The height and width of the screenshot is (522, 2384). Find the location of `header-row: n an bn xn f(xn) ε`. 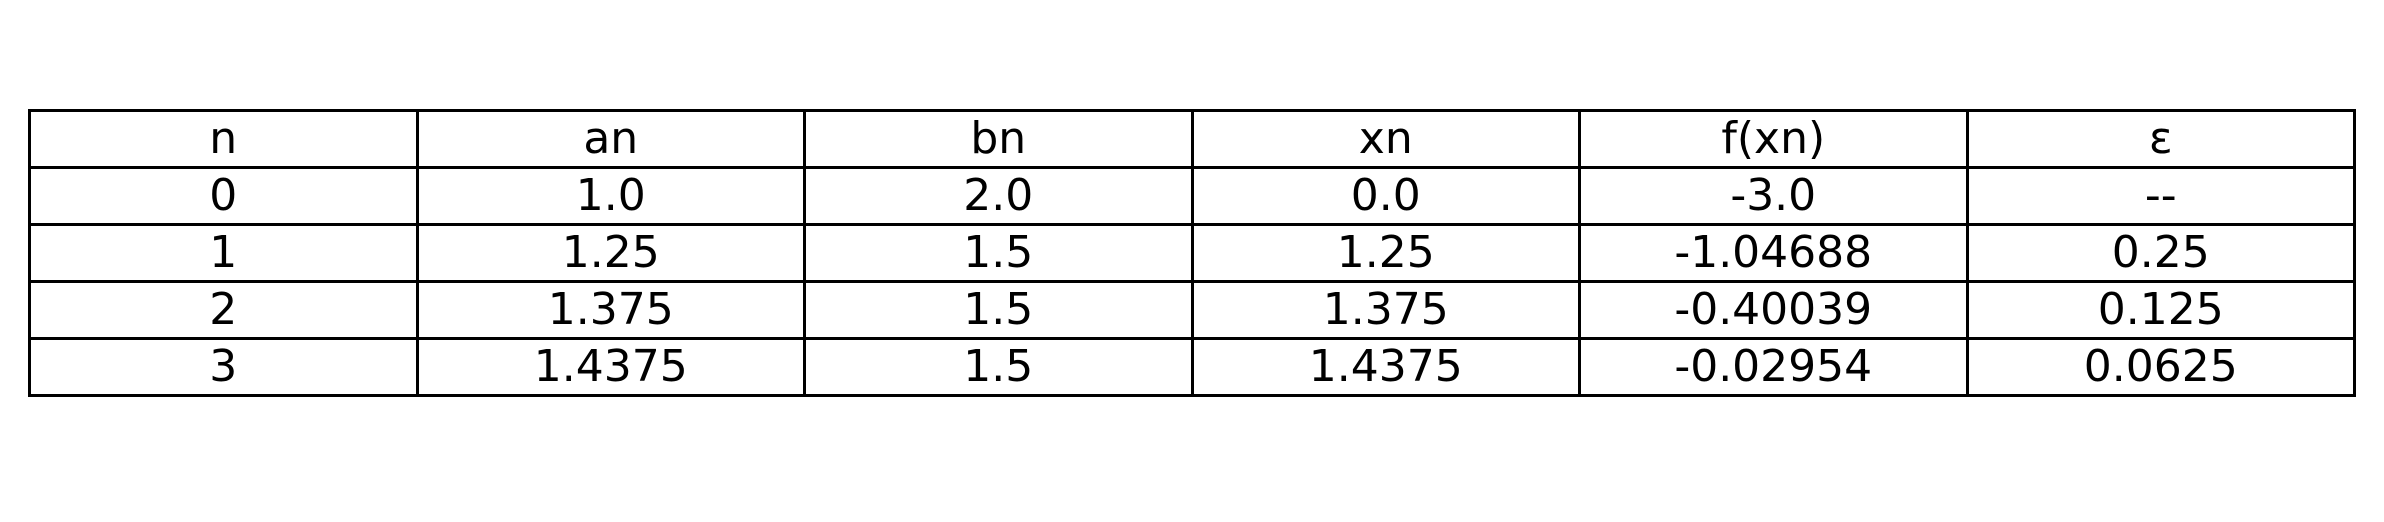

header-row: n an bn xn f(xn) ε is located at coordinates (1192, 139).